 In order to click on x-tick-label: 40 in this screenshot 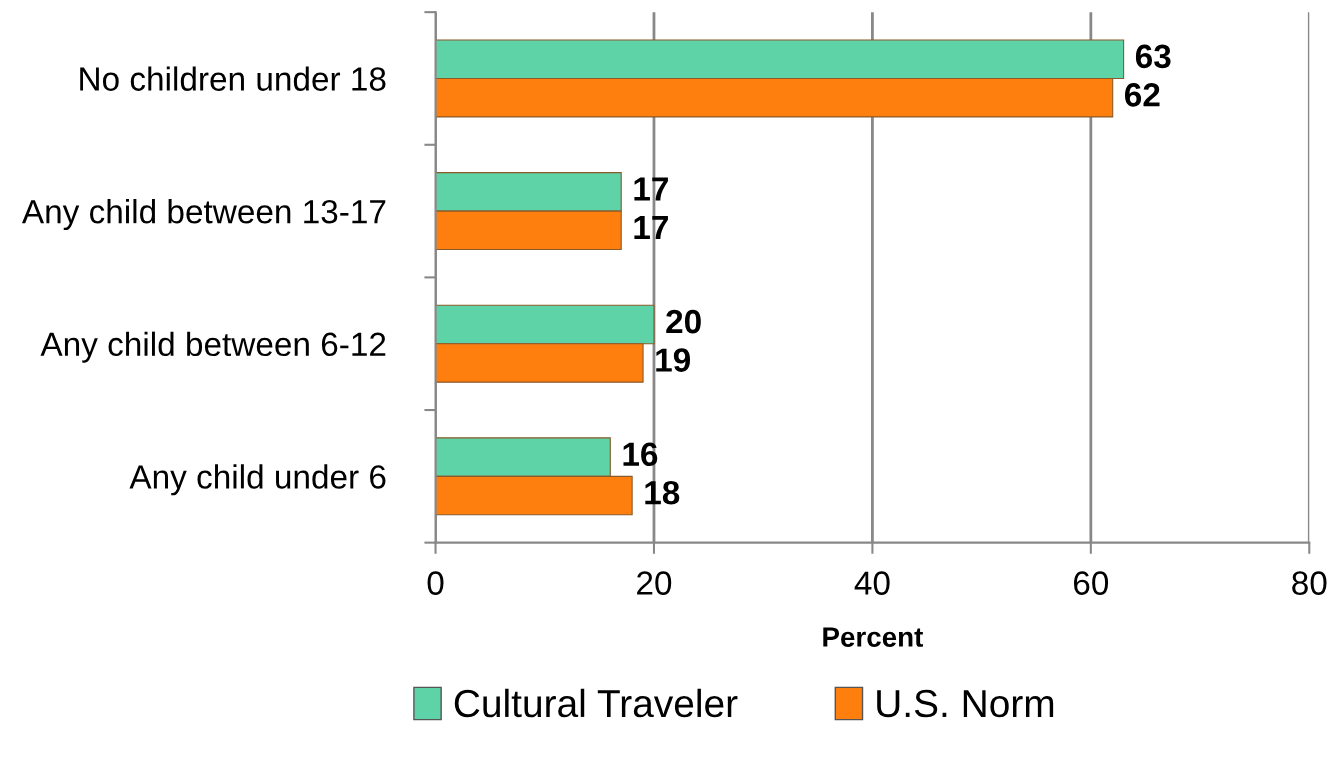, I will do `click(872, 583)`.